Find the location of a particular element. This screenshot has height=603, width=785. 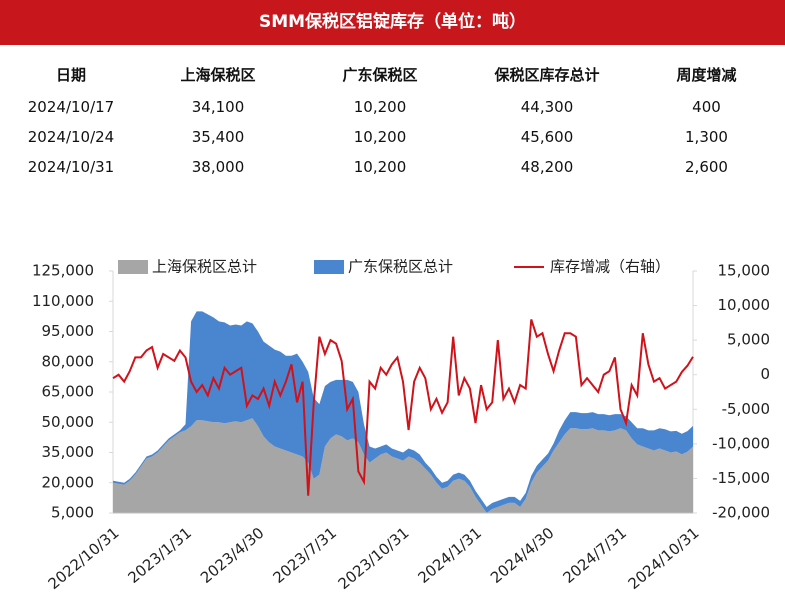

row: 2024/10/17 34,100 10,200 44,300 400 is located at coordinates (392, 107).